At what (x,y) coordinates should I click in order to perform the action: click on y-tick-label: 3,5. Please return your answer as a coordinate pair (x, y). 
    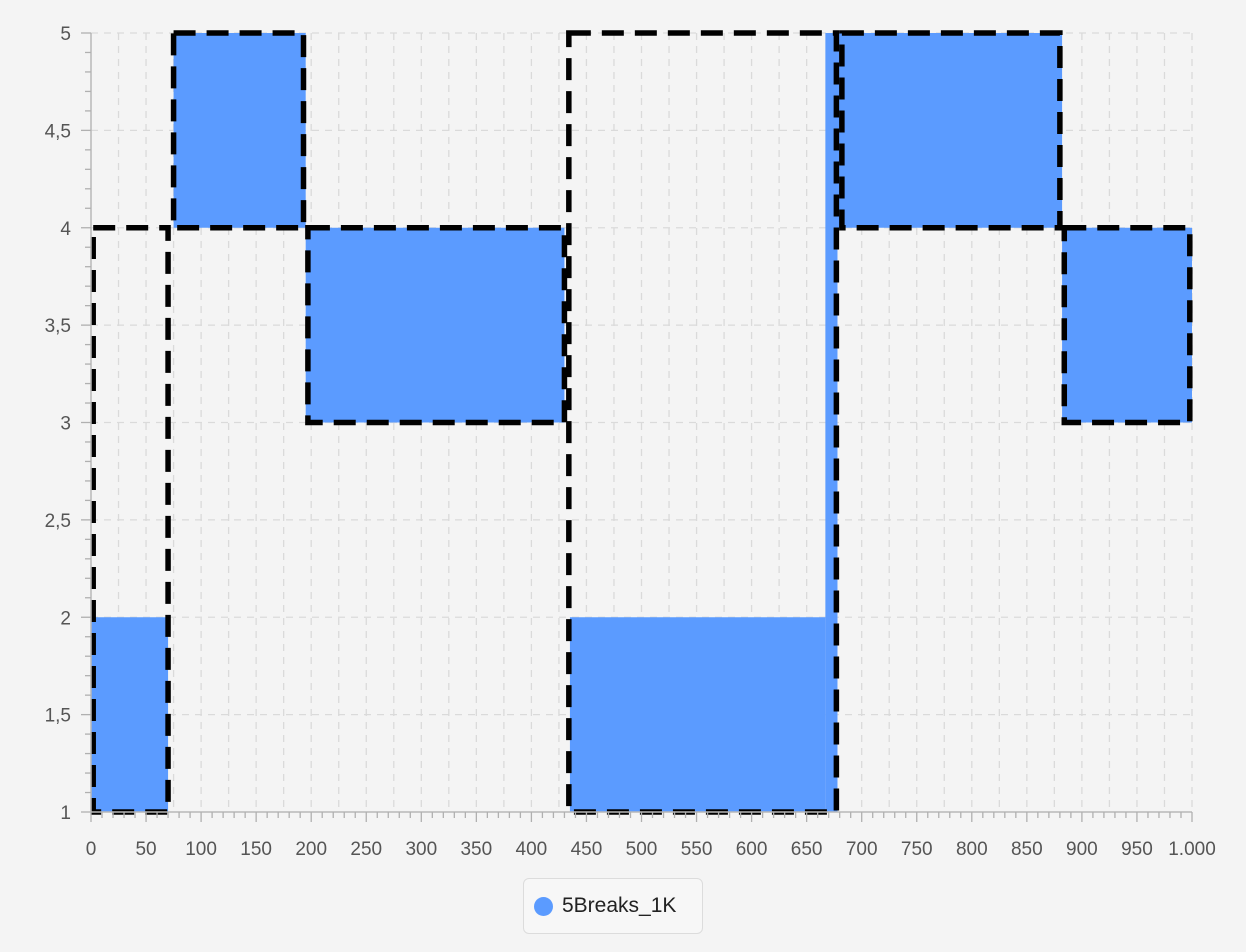
    Looking at the image, I should click on (58, 326).